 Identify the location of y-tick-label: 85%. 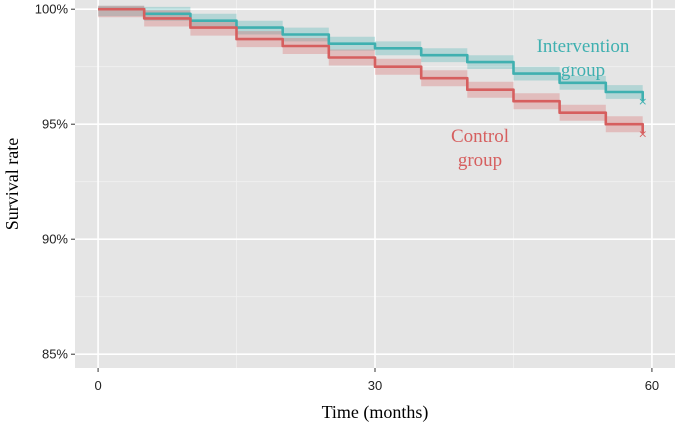
(55, 354).